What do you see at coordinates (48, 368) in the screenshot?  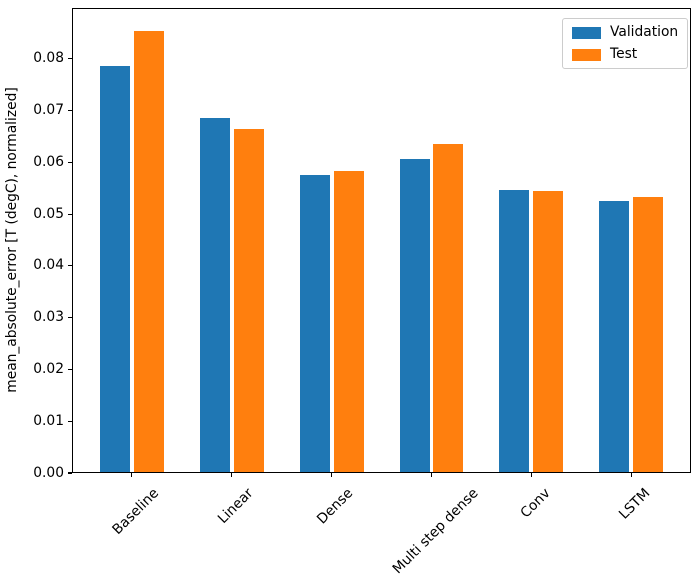 I see `y-tick-label: 0.02` at bounding box center [48, 368].